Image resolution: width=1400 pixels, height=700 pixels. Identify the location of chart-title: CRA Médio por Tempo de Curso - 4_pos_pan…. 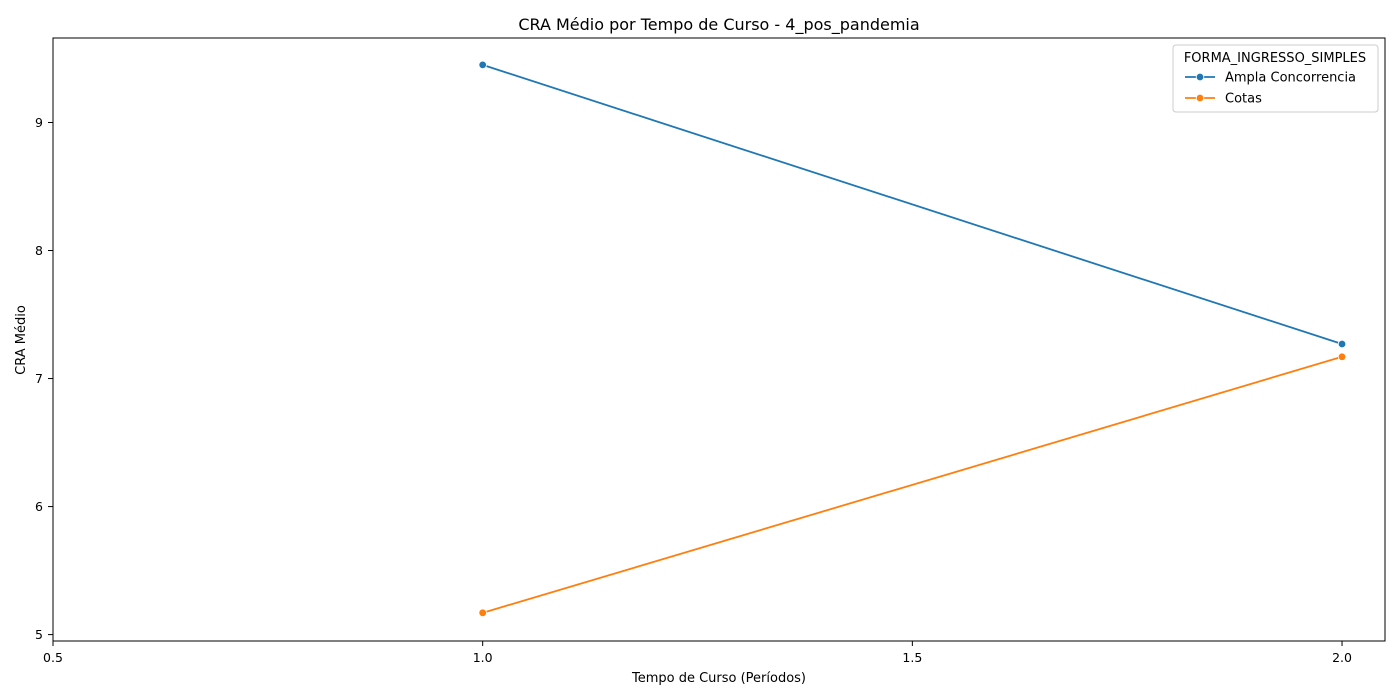
(718, 25).